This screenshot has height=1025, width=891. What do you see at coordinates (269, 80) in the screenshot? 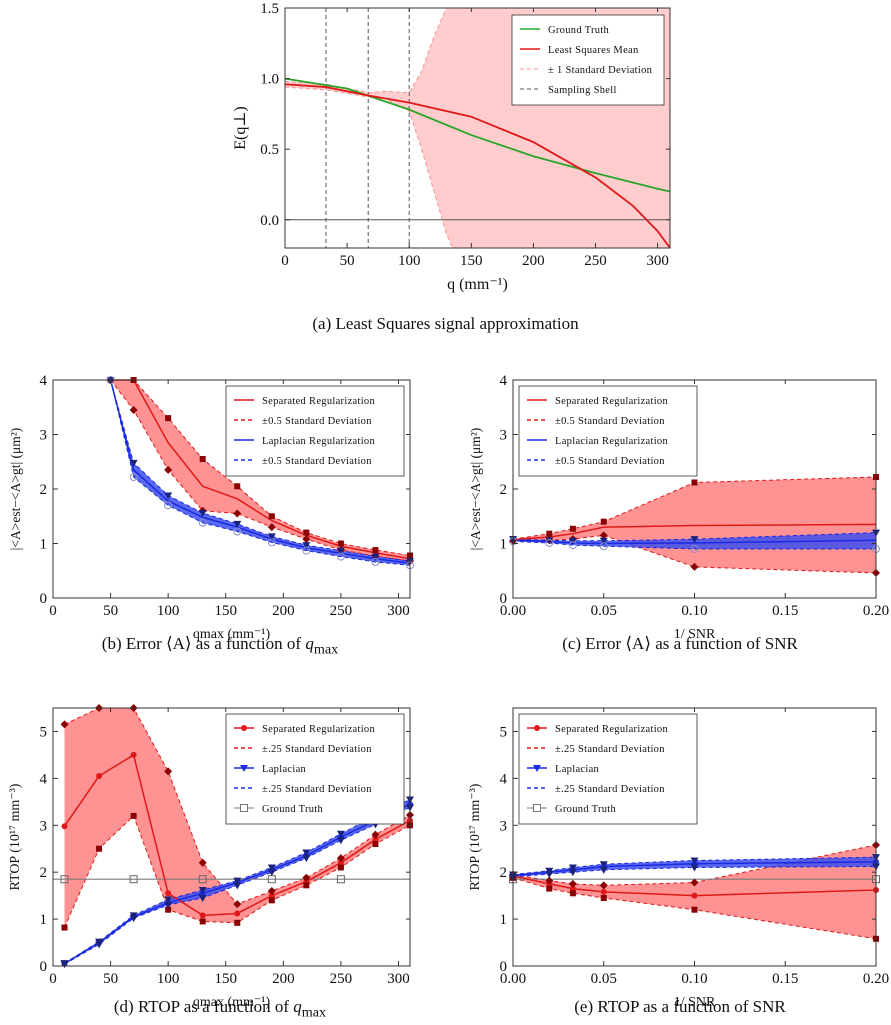
I see `y-tick-label: 1.0` at bounding box center [269, 80].